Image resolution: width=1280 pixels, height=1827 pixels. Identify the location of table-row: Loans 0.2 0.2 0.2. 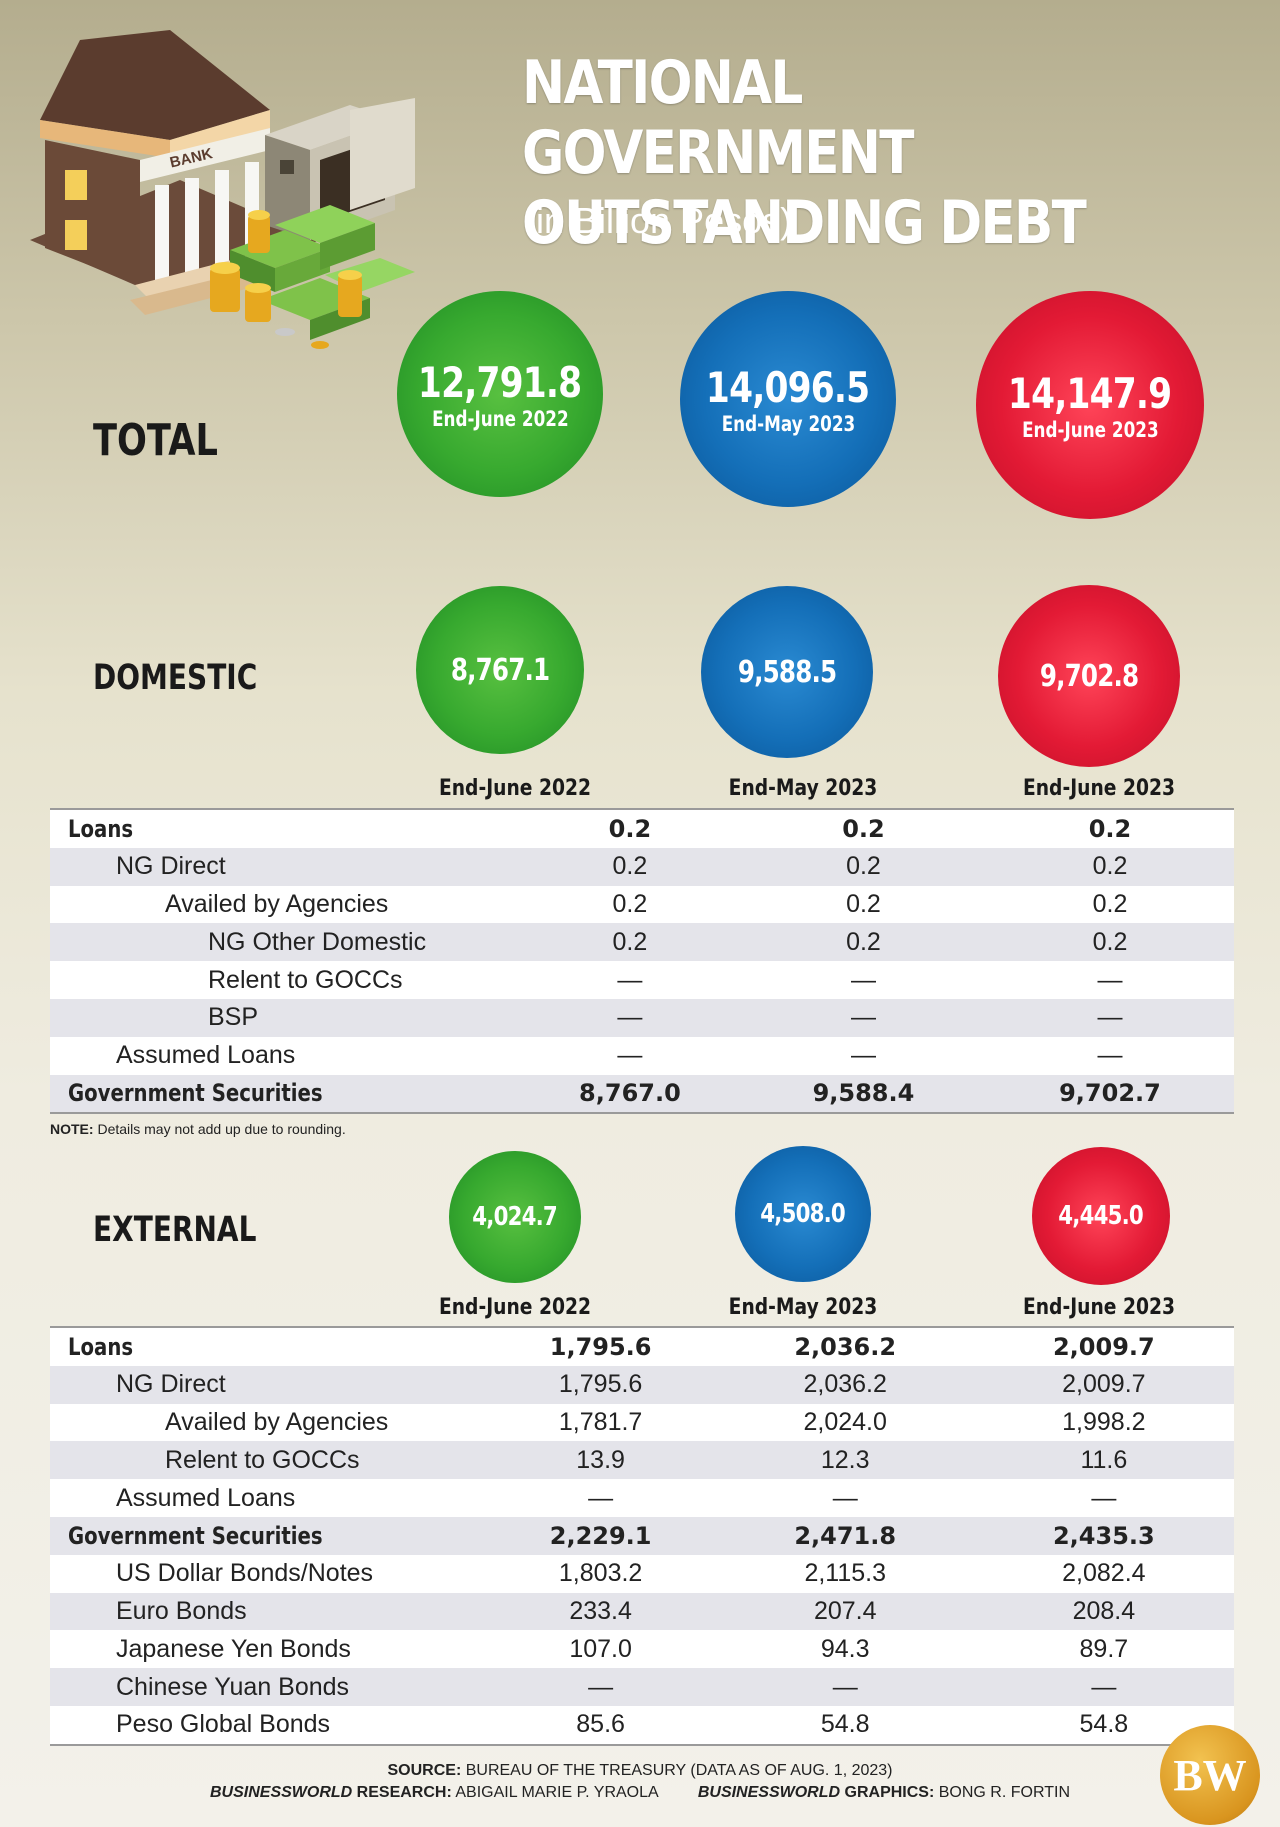
(642, 828).